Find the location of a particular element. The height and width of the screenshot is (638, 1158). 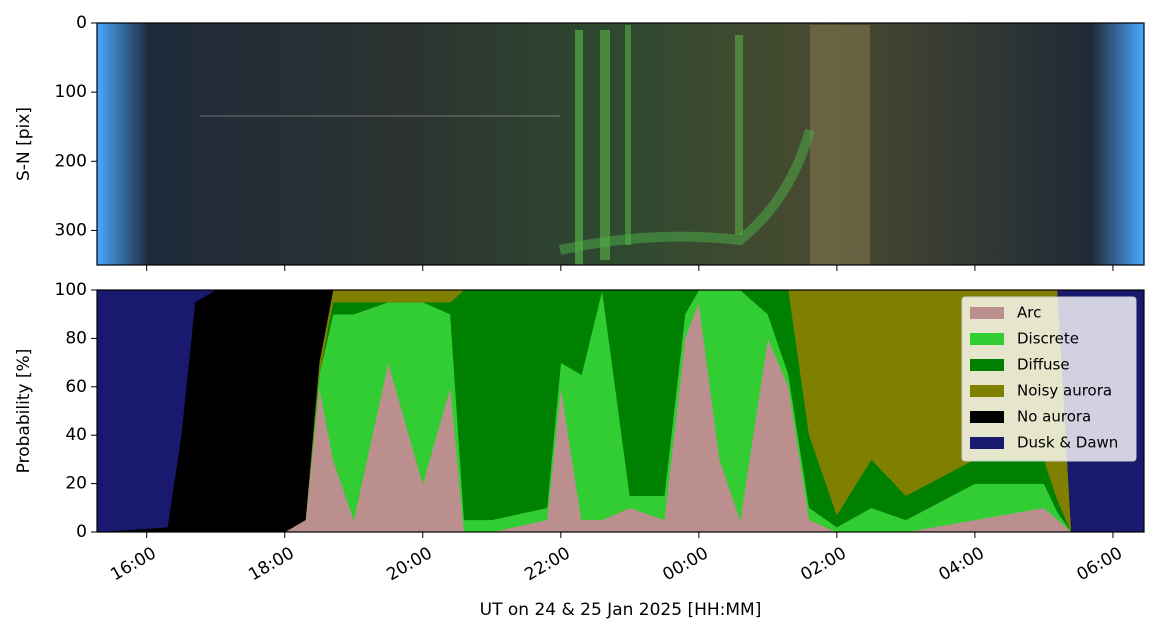

y-tick-label: 60 is located at coordinates (76, 387).